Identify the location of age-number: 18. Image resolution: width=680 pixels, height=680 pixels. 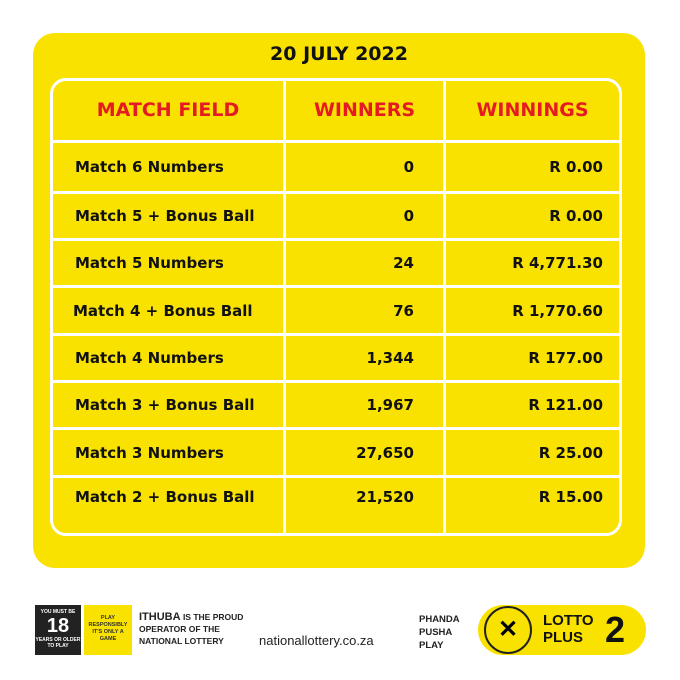
(58, 626).